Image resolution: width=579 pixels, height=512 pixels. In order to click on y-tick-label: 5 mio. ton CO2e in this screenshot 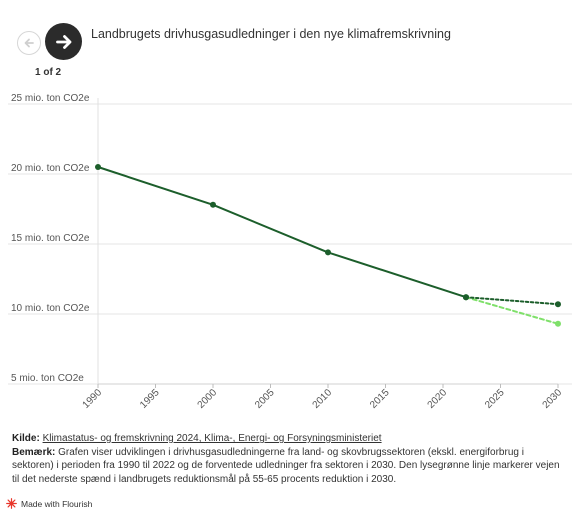, I will do `click(47, 378)`.